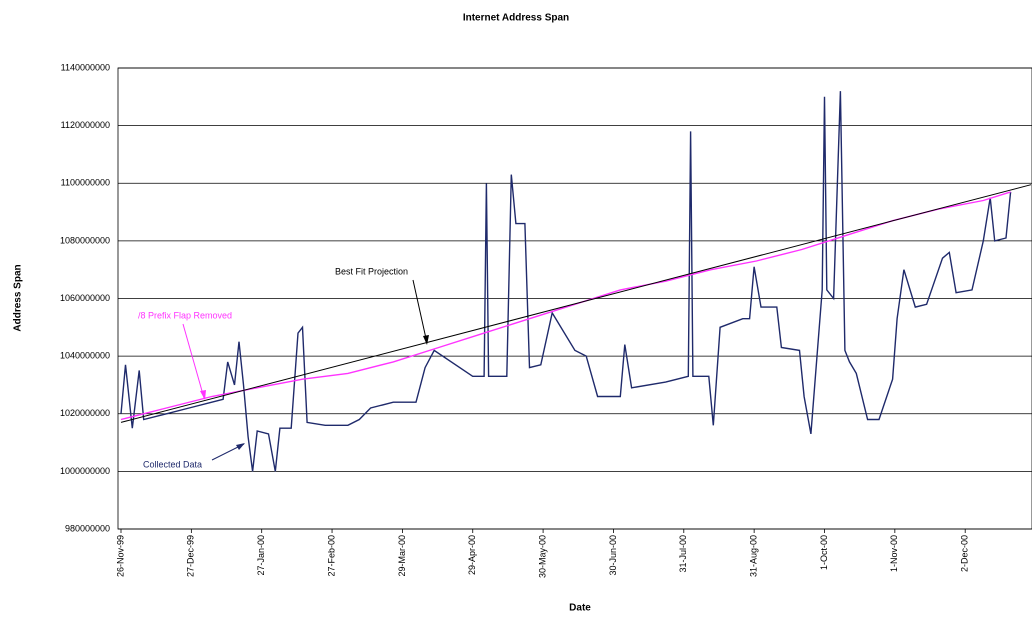  I want to click on chart-title: Internet Address Span, so click(516, 18).